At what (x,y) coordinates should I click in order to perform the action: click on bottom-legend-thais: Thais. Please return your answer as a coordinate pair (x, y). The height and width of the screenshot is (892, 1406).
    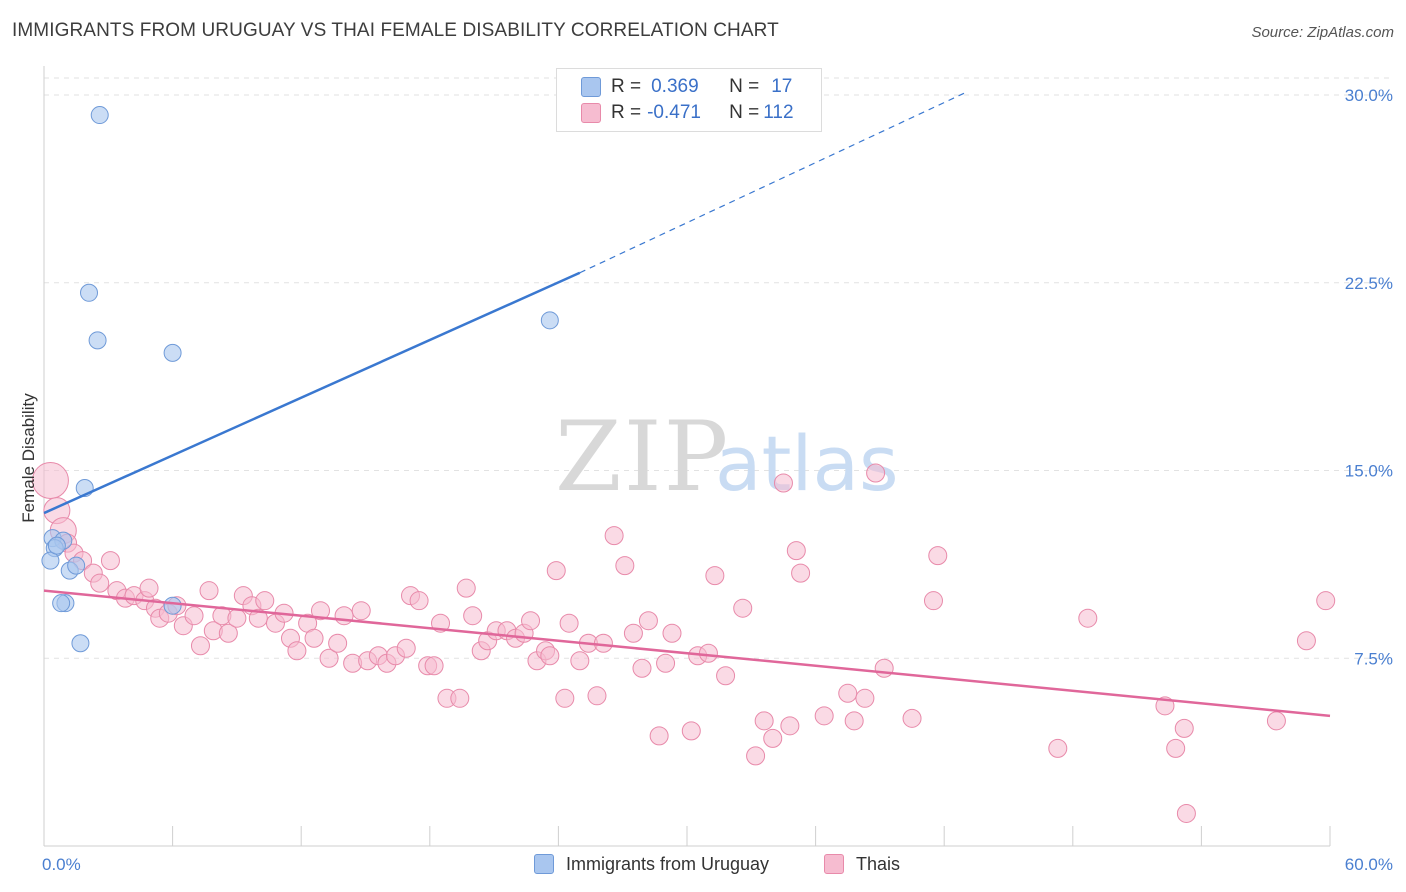
    Looking at the image, I should click on (862, 864).